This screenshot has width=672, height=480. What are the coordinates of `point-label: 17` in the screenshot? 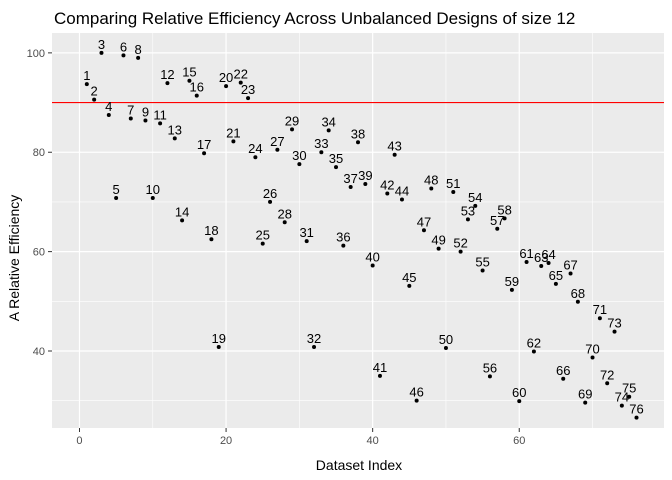 It's located at (204, 144).